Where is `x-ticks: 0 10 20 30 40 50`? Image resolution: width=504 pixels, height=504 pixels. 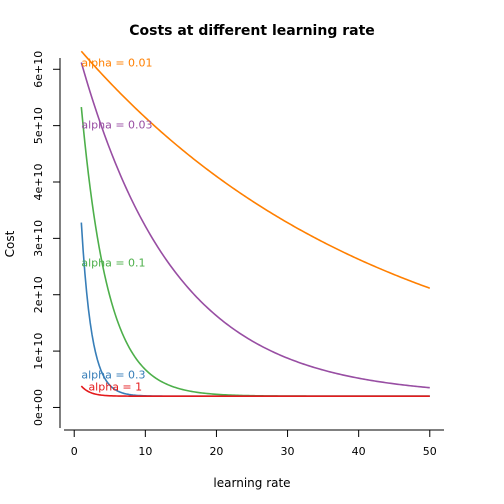 x-ticks: 0 10 20 30 40 50 is located at coordinates (254, 444).